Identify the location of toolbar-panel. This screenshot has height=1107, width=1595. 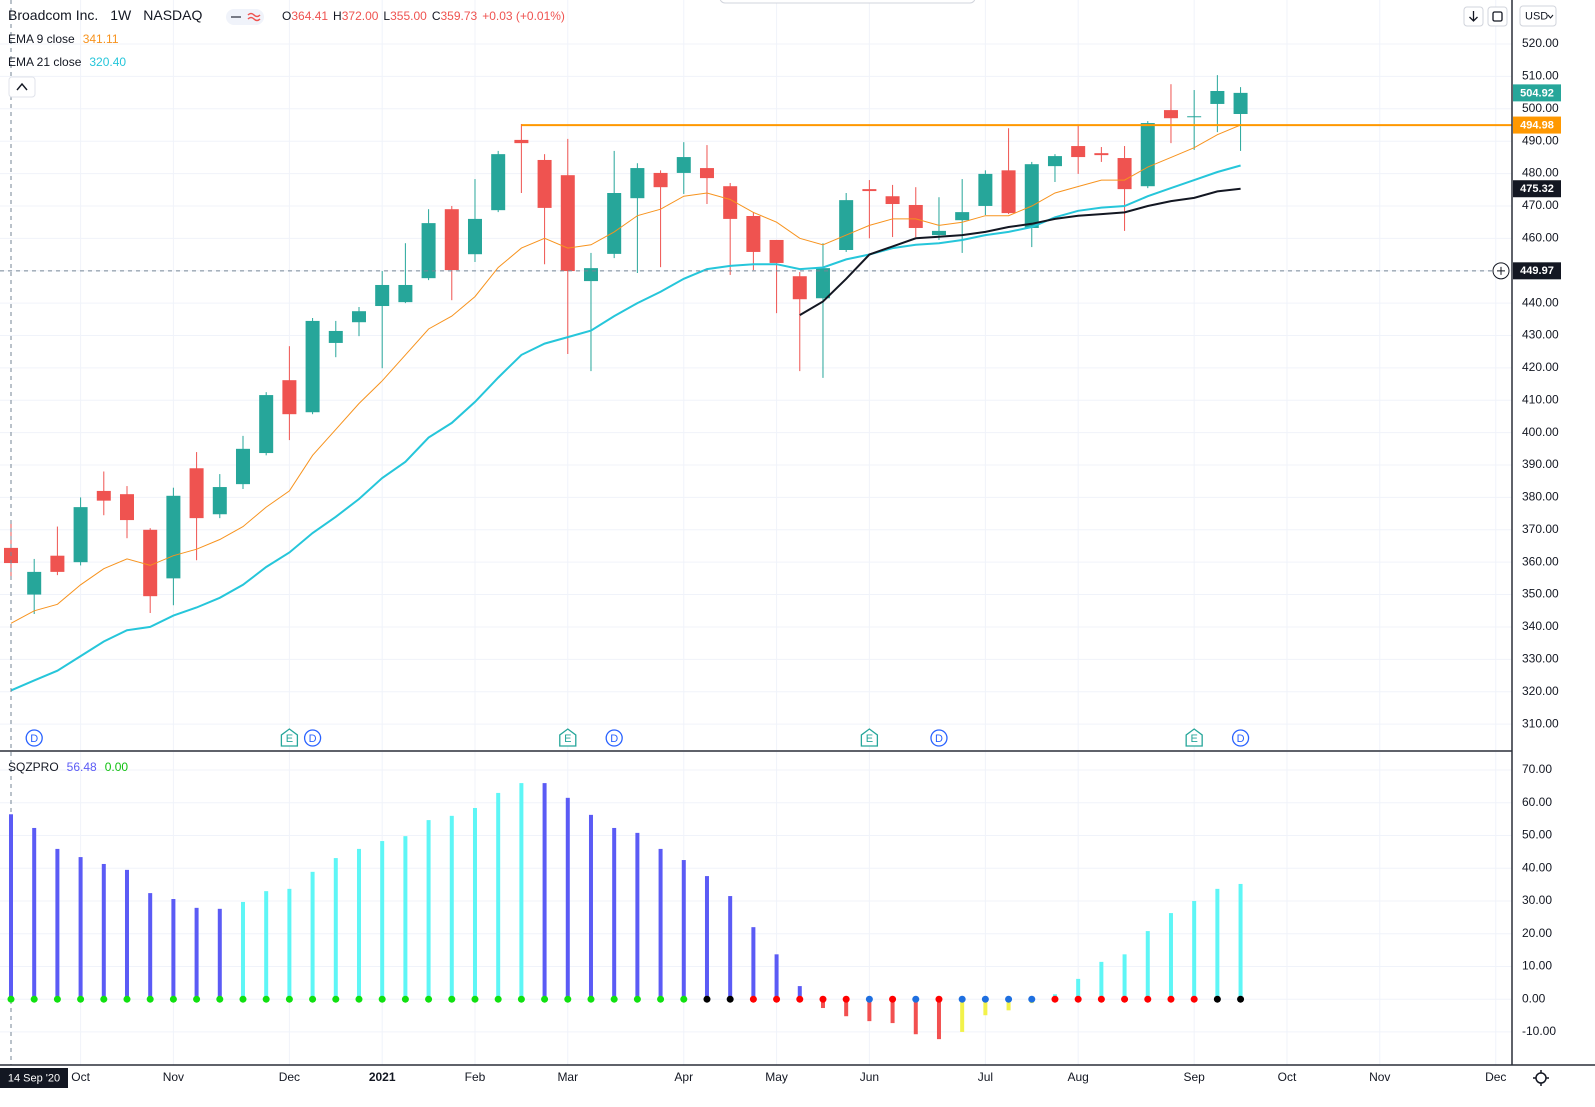
(847, 2).